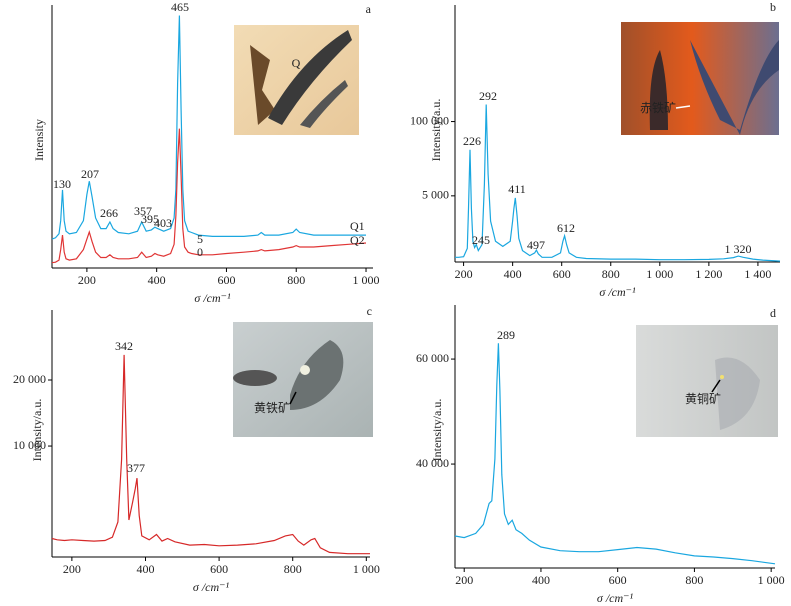 This screenshot has width=791, height=606. Describe the element at coordinates (163, 223) in the screenshot. I see `peak-label: 403` at that location.